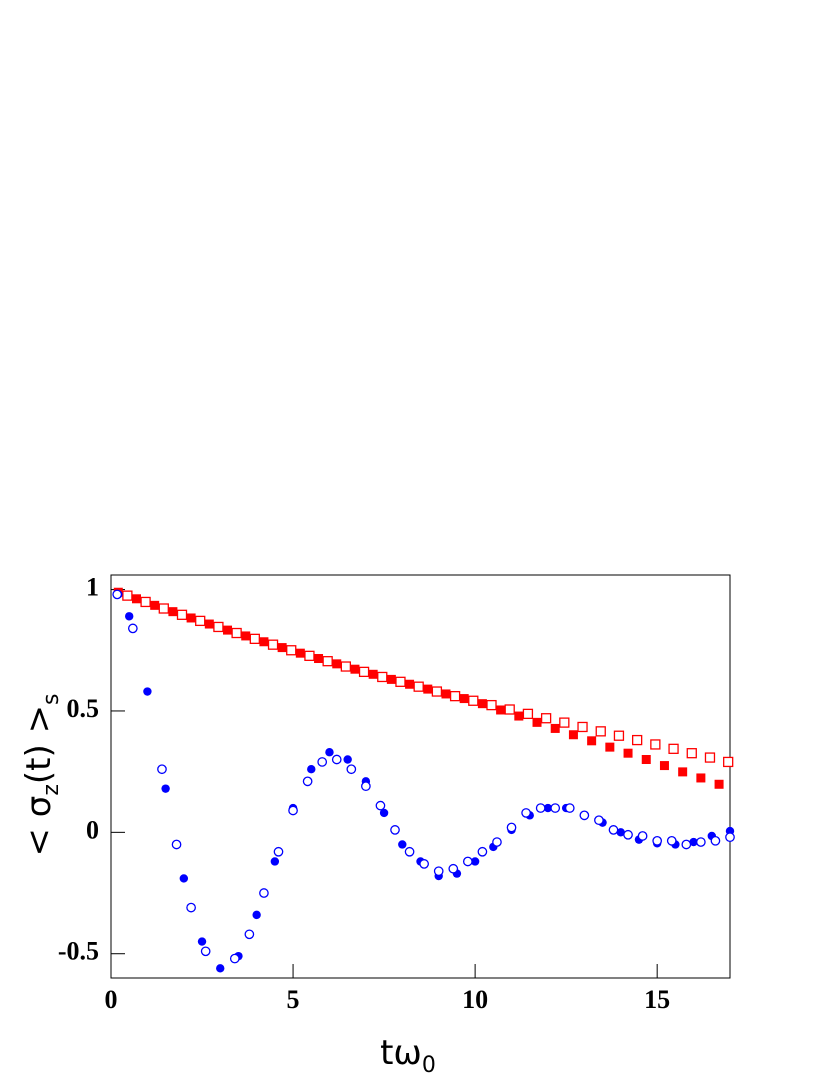 The image size is (830, 1075). I want to click on y-axis-label: < σz(t) >s, so click(41, 774).